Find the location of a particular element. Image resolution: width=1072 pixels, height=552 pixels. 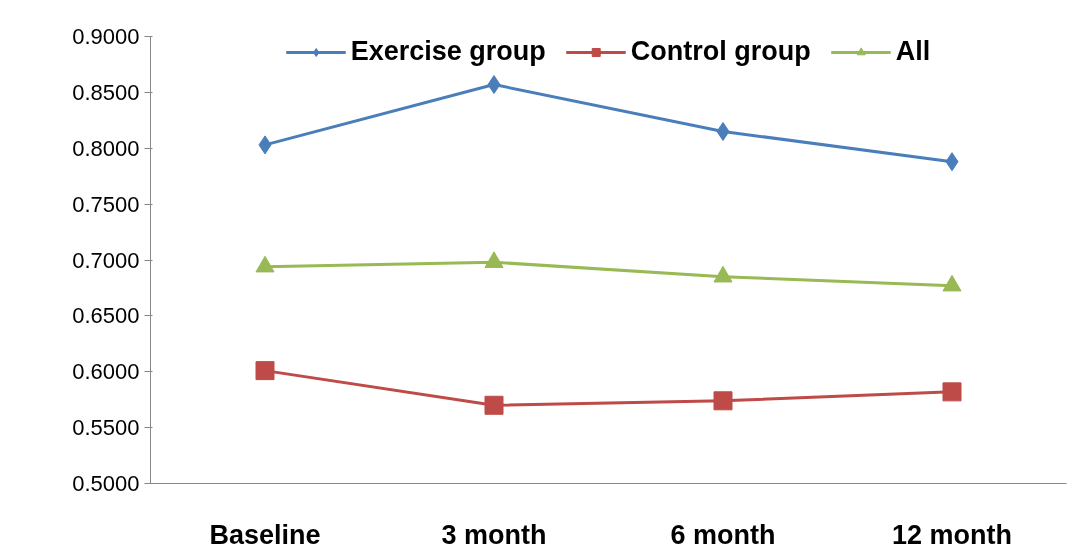

y-tick-label: 0.6000 is located at coordinates (106, 372).